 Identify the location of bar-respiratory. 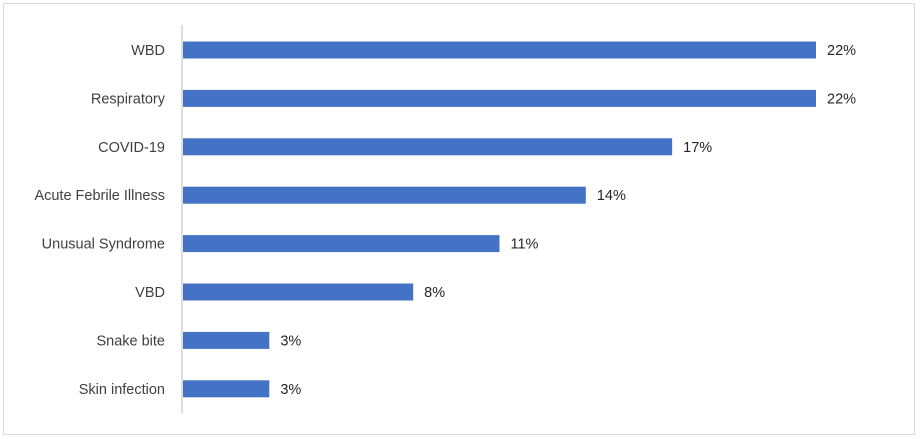
(499, 98).